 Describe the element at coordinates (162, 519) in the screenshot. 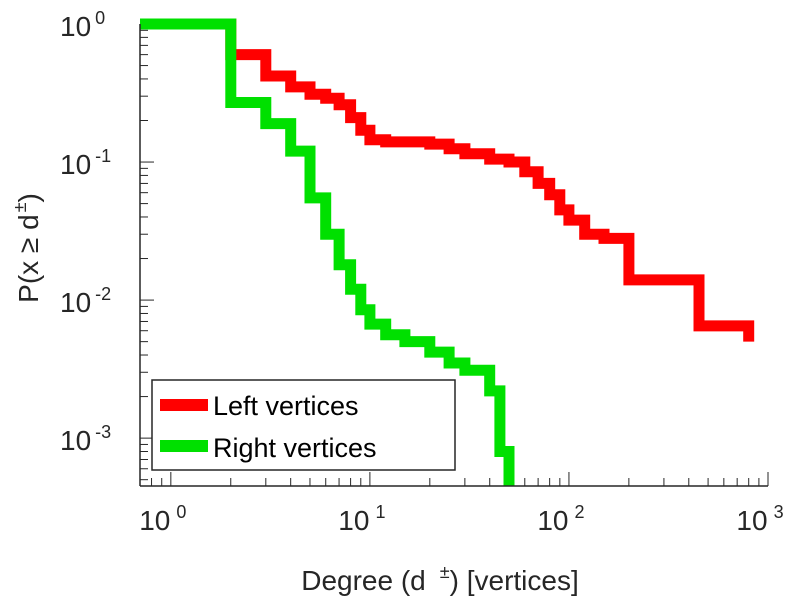

I see `x-tick-label: 10 0` at that location.